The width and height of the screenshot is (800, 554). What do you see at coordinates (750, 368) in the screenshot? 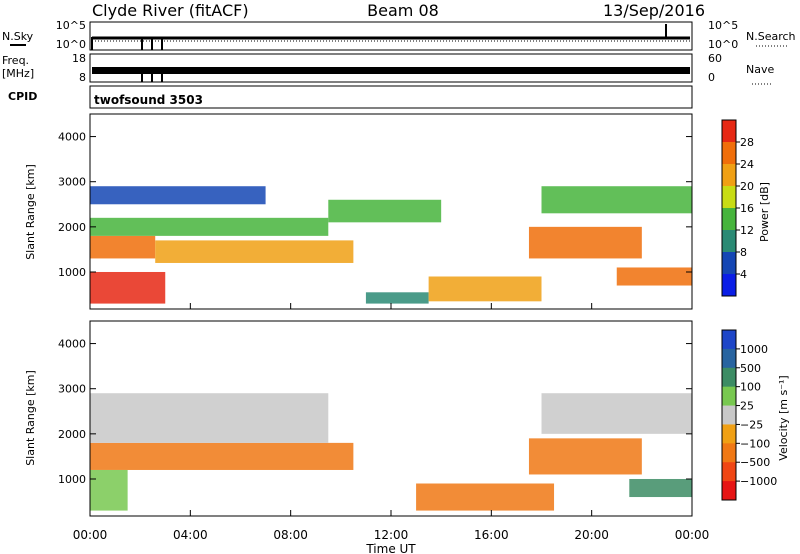
I see `velocity-colorbar-tick-label: 500` at bounding box center [750, 368].